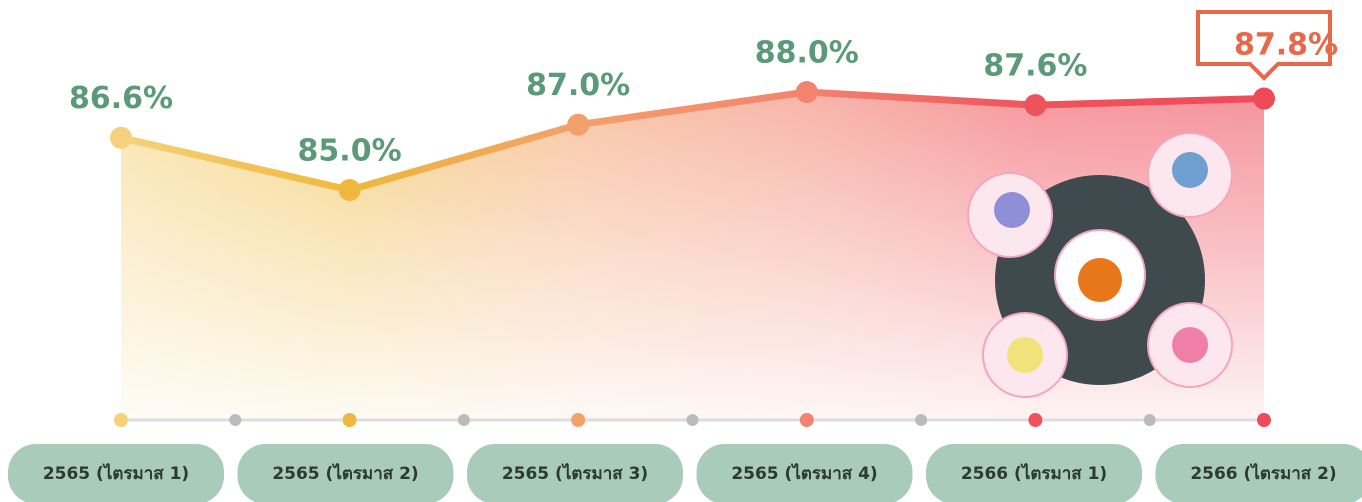 This screenshot has width=1362, height=502. What do you see at coordinates (1286, 45) in the screenshot?
I see `value-label: 87.8%` at bounding box center [1286, 45].